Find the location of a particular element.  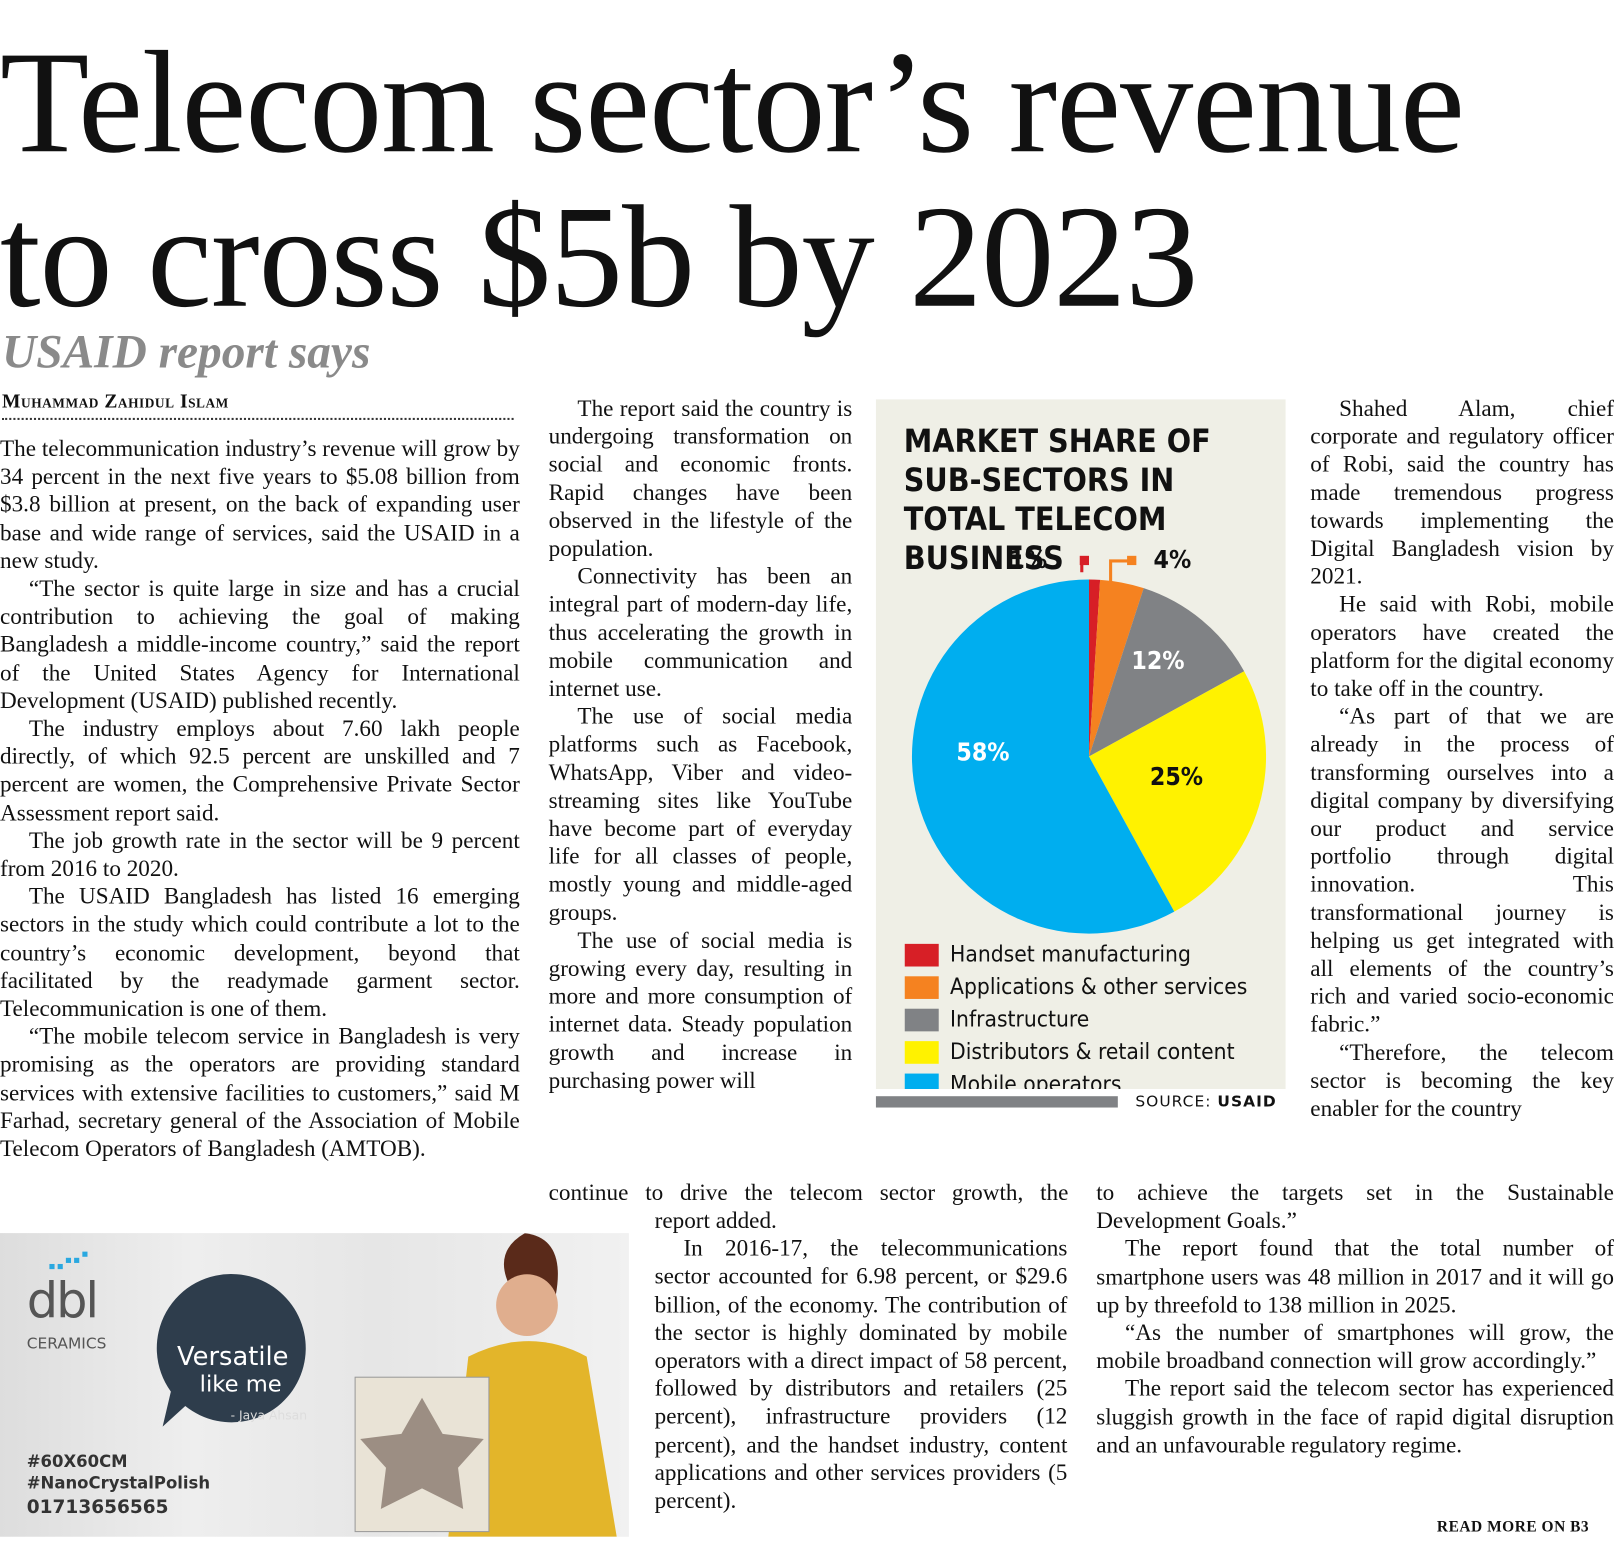

ad-tag: #60X60CM is located at coordinates (77, 1461).